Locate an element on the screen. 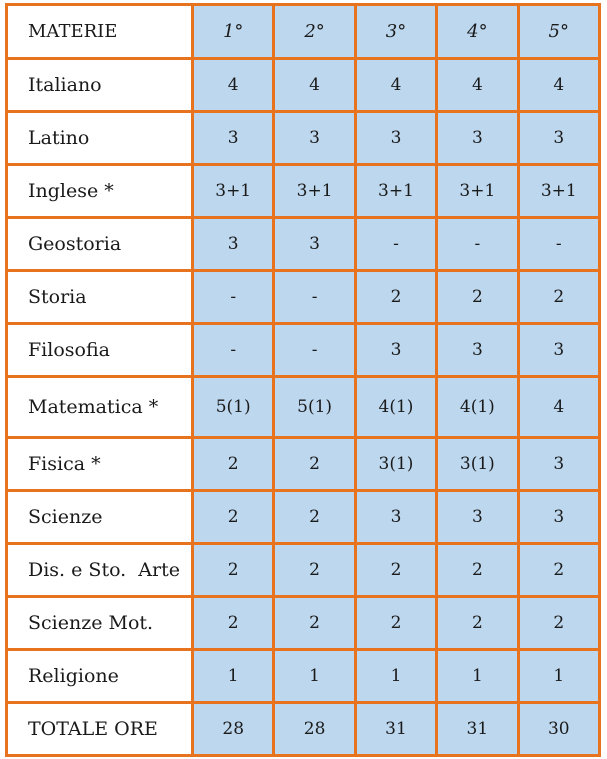  table-row: Filosofia - - 3 3 3 is located at coordinates (303, 350).